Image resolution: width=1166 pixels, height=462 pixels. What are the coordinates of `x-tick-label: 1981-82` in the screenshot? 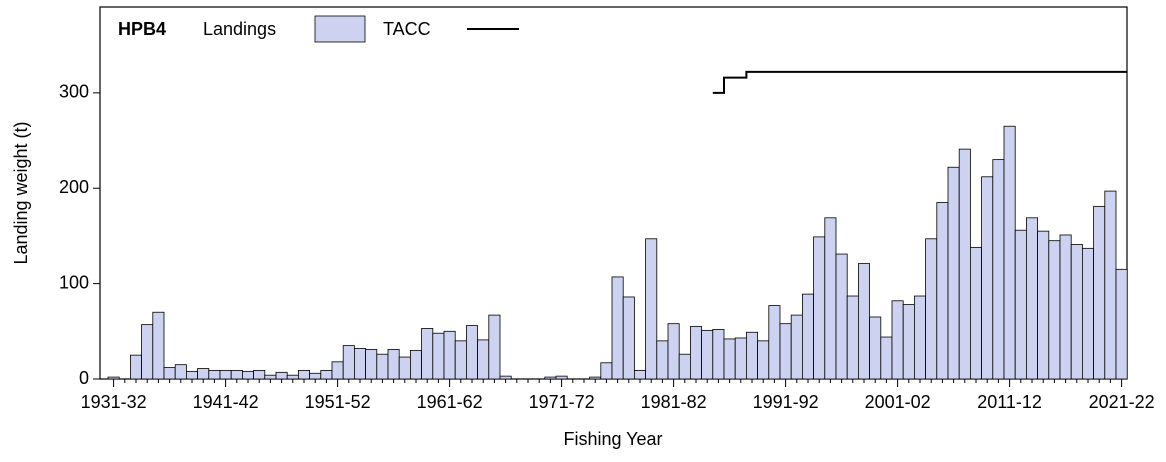 It's located at (674, 402).